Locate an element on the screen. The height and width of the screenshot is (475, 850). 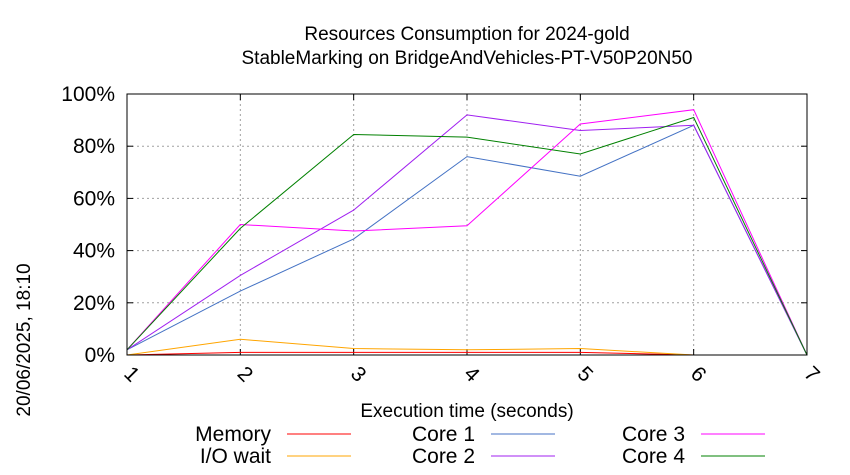
chart-title: Resources Consumption for 2024-gold is located at coordinates (466, 34).